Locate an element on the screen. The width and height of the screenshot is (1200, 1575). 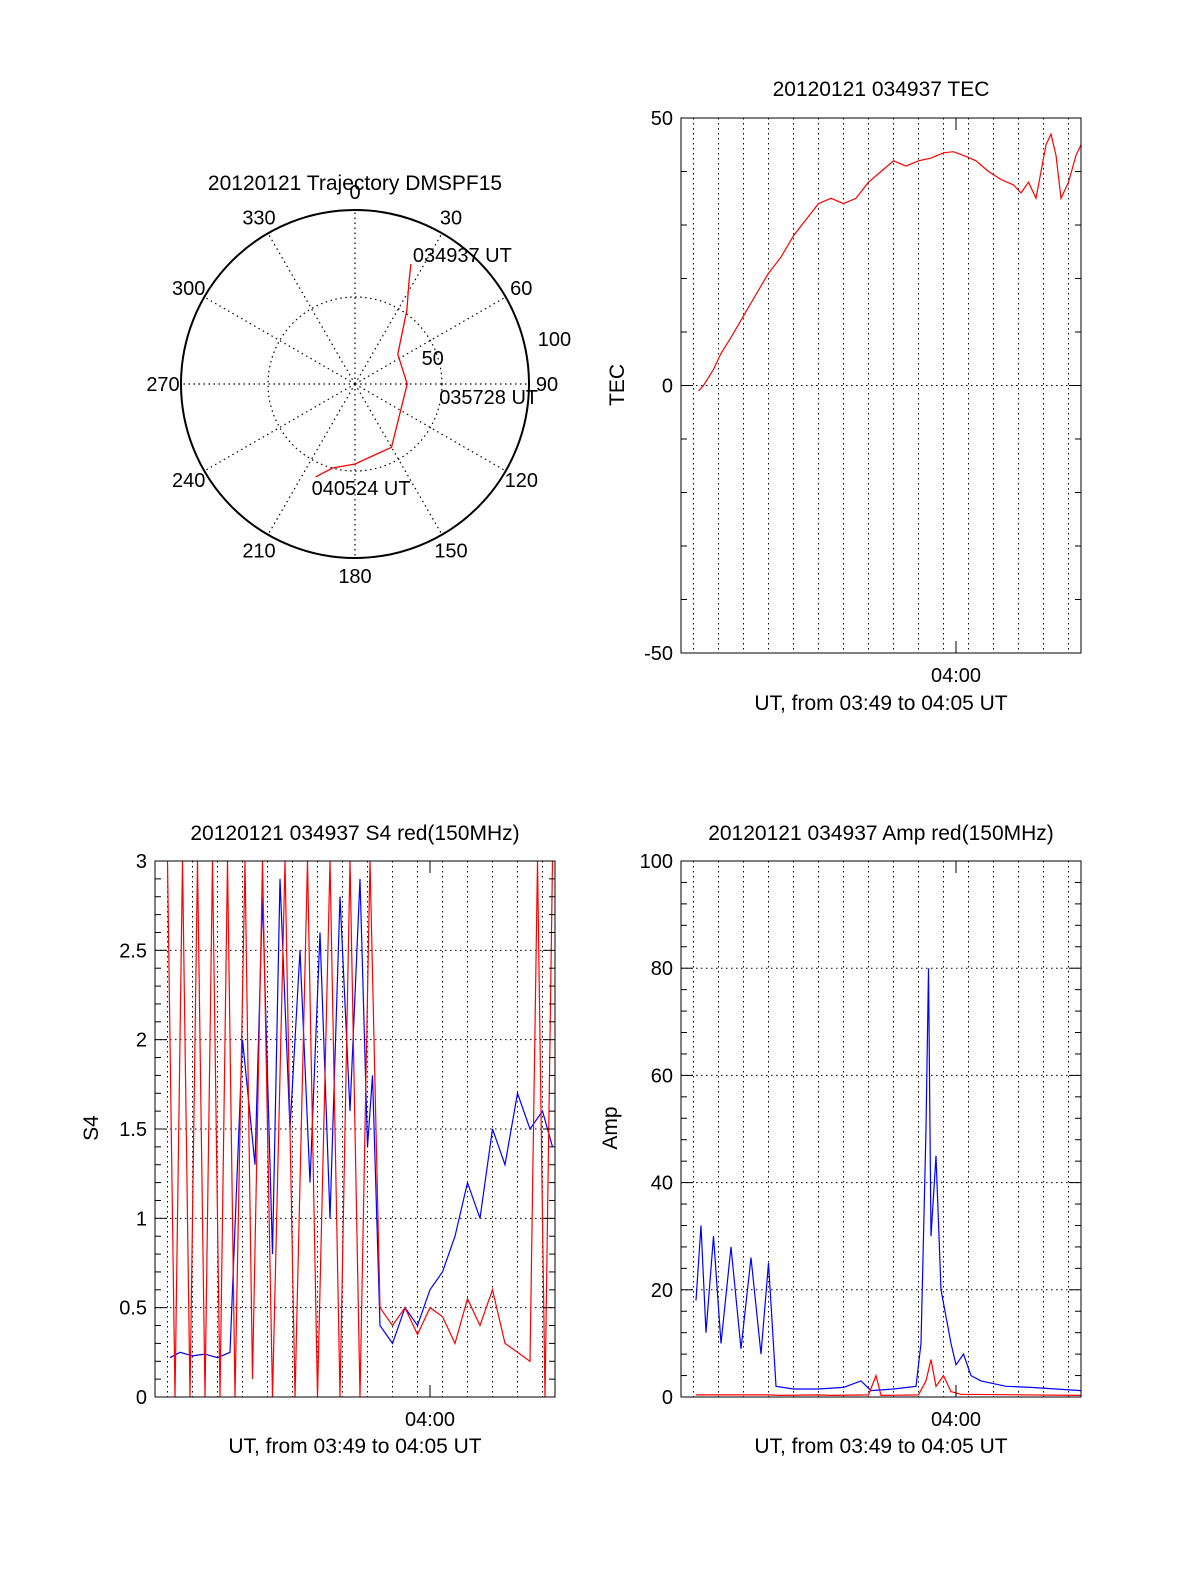
s4-title: 20120121 034937 S4 red(150MHz) is located at coordinates (354, 833).